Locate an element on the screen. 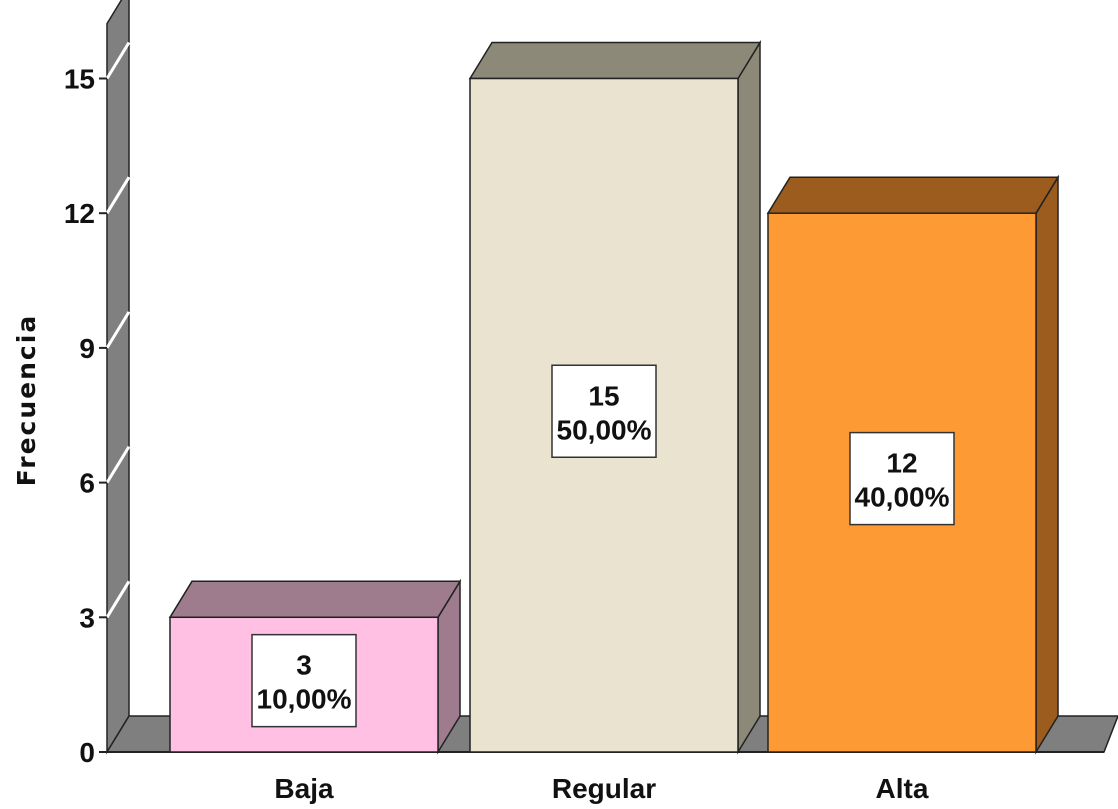 Image resolution: width=1118 pixels, height=809 pixels. data-label-percent: 10,00% is located at coordinates (304, 699).